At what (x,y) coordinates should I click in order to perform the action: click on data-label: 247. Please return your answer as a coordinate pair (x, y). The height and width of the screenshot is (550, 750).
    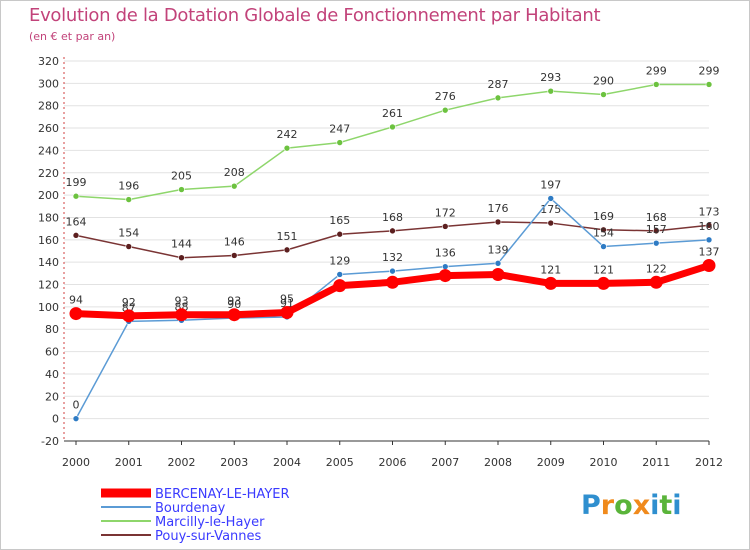
    Looking at the image, I should click on (339, 129).